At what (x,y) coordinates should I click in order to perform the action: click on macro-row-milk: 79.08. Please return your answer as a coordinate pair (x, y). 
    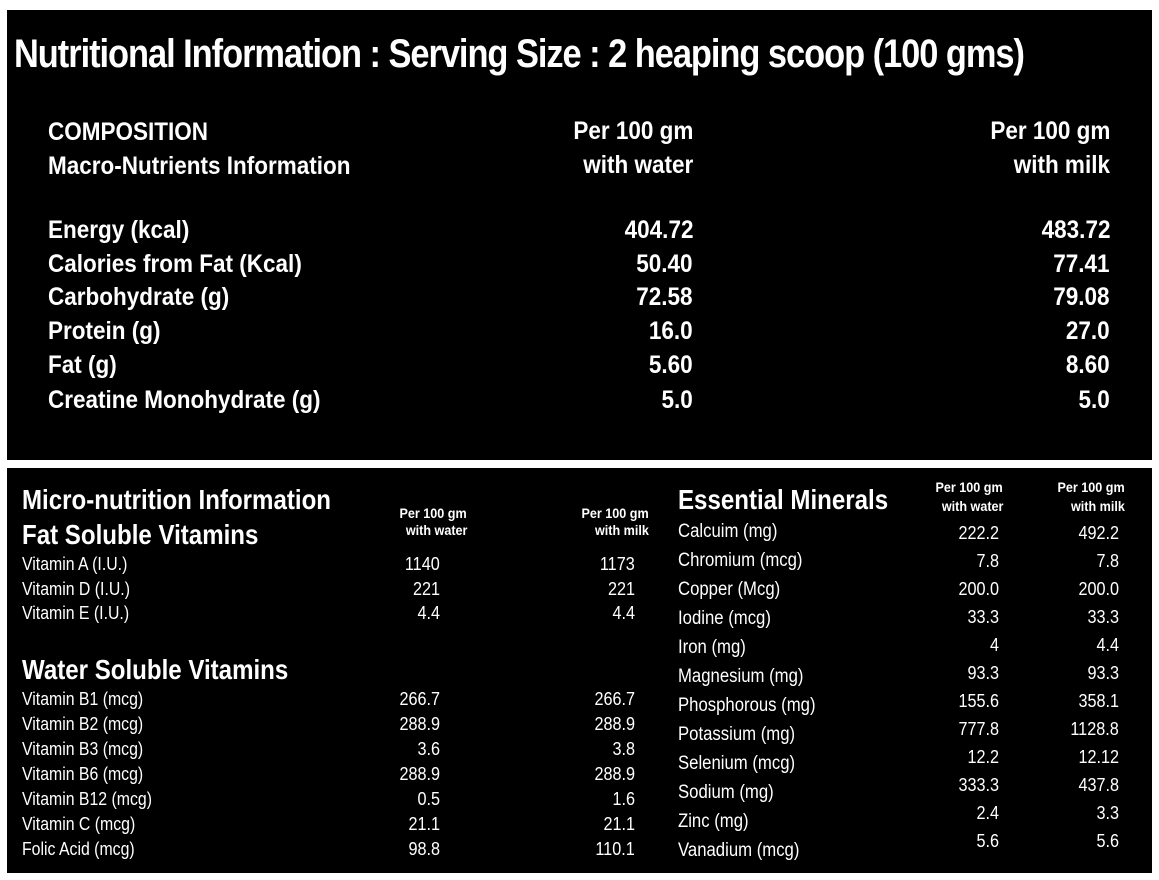
    Looking at the image, I should click on (1081, 297).